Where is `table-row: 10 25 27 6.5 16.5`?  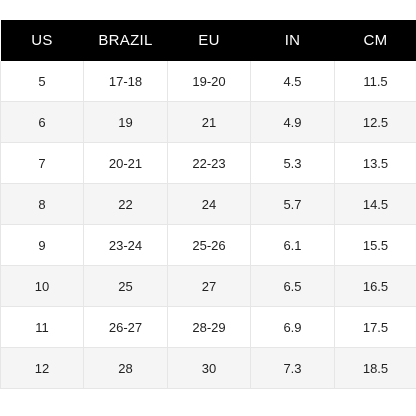
table-row: 10 25 27 6.5 16.5 is located at coordinates (208, 286).